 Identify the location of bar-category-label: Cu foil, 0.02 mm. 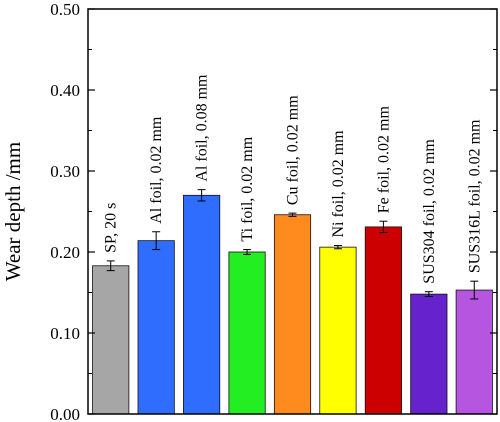
(293, 150).